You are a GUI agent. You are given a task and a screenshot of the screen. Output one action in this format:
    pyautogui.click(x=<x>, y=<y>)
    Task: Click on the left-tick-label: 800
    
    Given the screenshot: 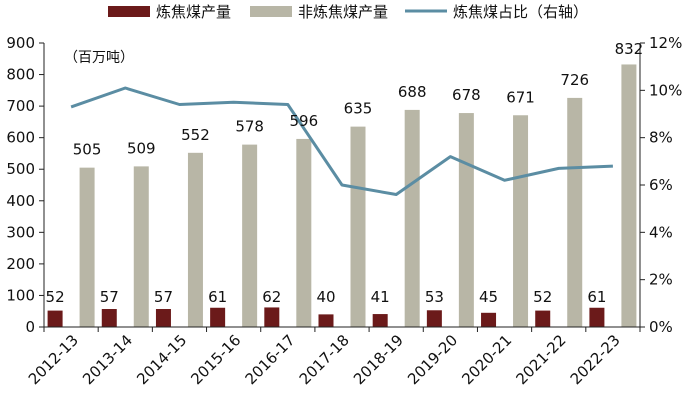 What is the action you would take?
    pyautogui.click(x=20, y=75)
    